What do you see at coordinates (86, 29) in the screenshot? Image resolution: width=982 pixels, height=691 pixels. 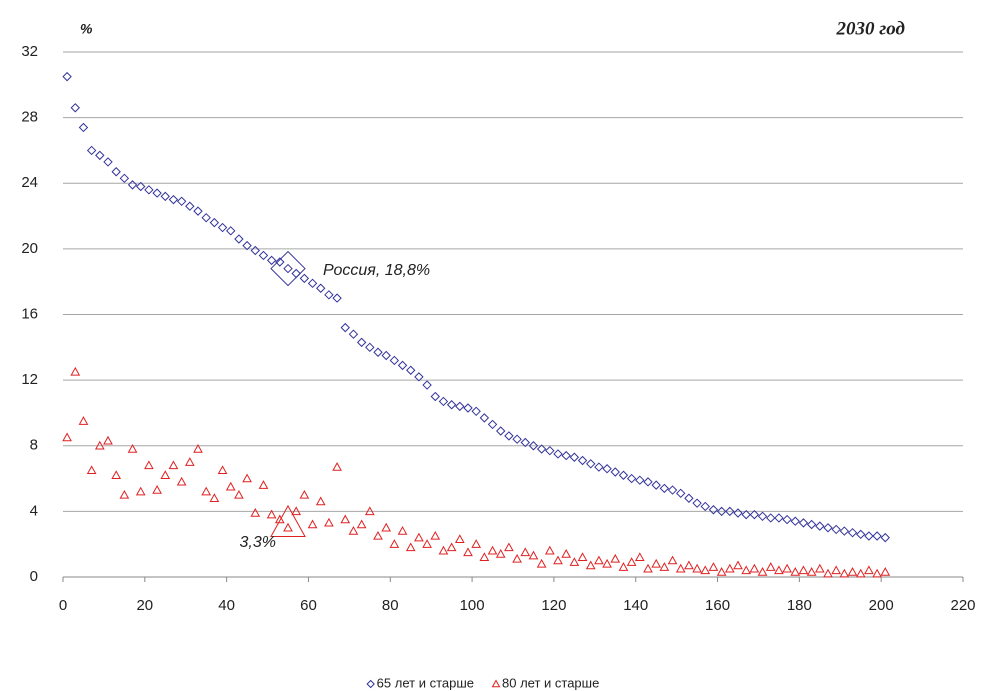 I see `y-axis-label: %` at bounding box center [86, 29].